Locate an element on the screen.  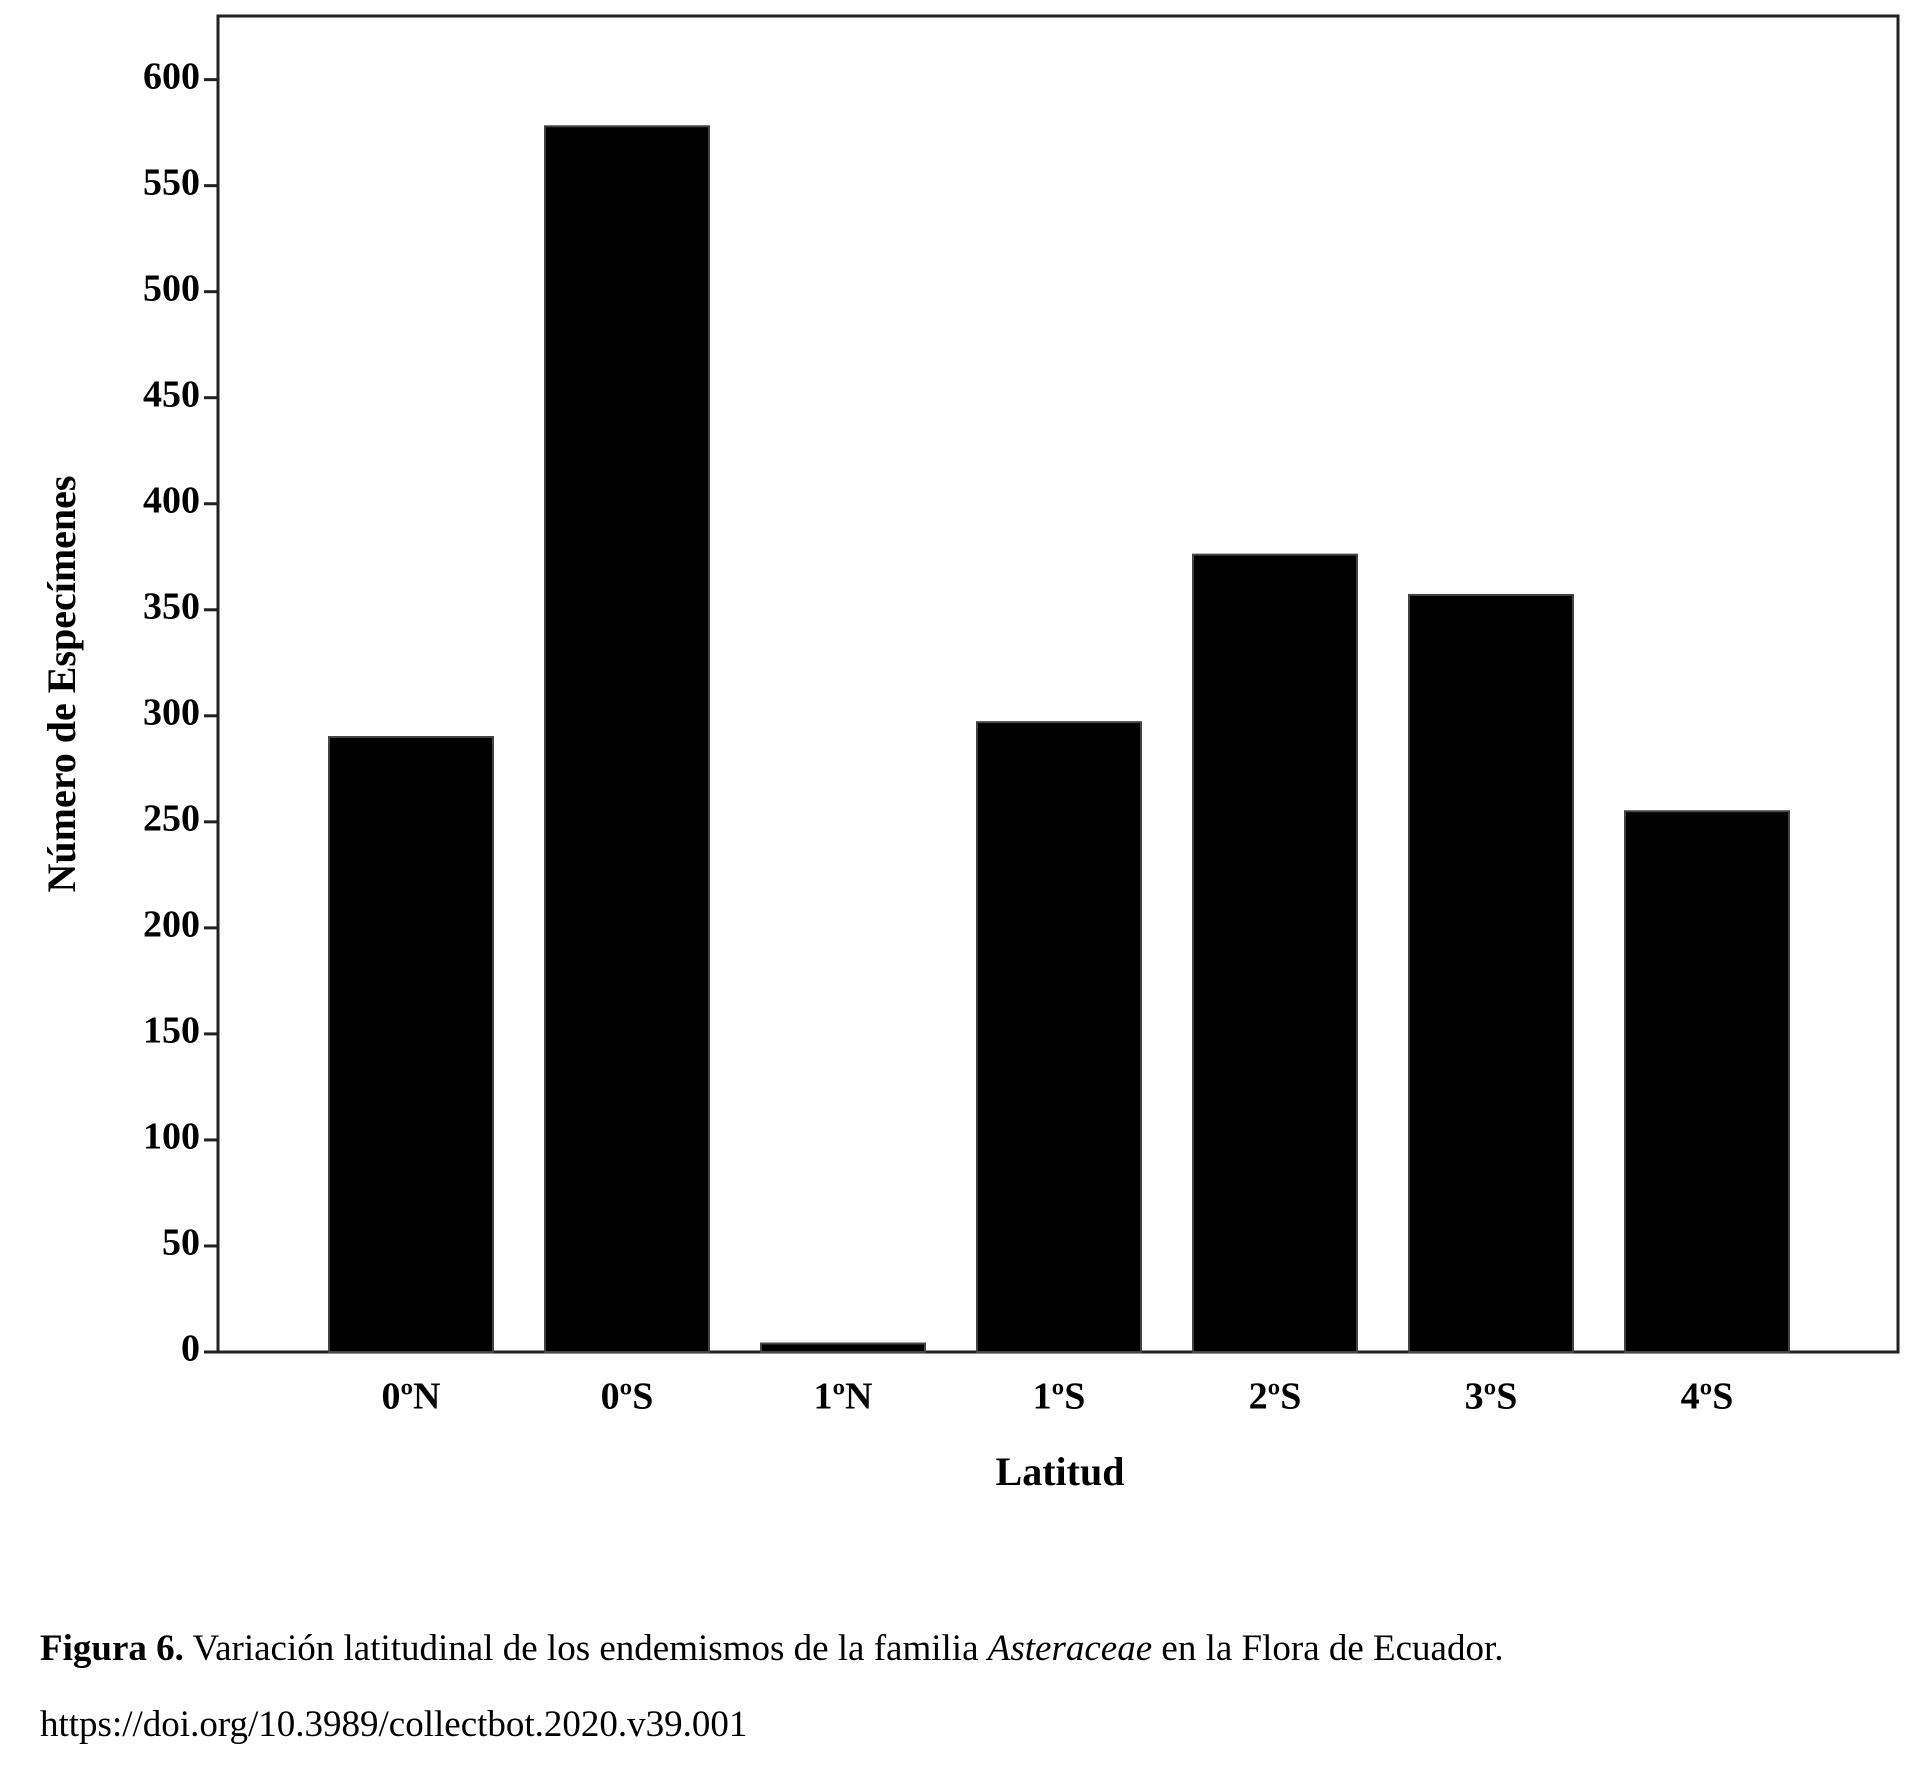
caption-text-end: en la Flora de Ecuador. is located at coordinates (1327, 1648).